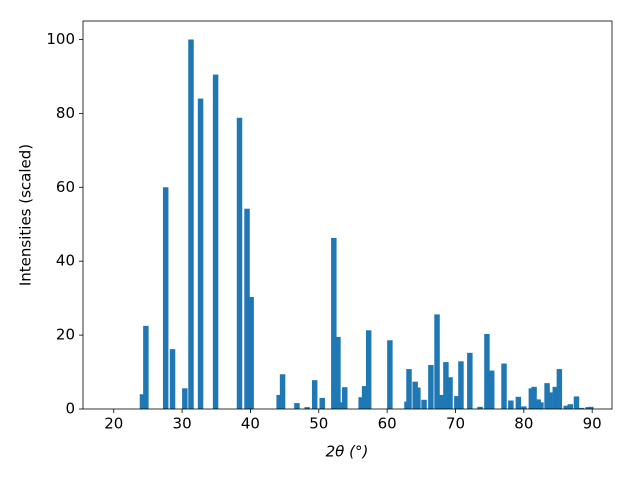 The width and height of the screenshot is (640, 480). Describe the element at coordinates (26, 215) in the screenshot. I see `y-axis-label: Intensities (scaled)` at that location.